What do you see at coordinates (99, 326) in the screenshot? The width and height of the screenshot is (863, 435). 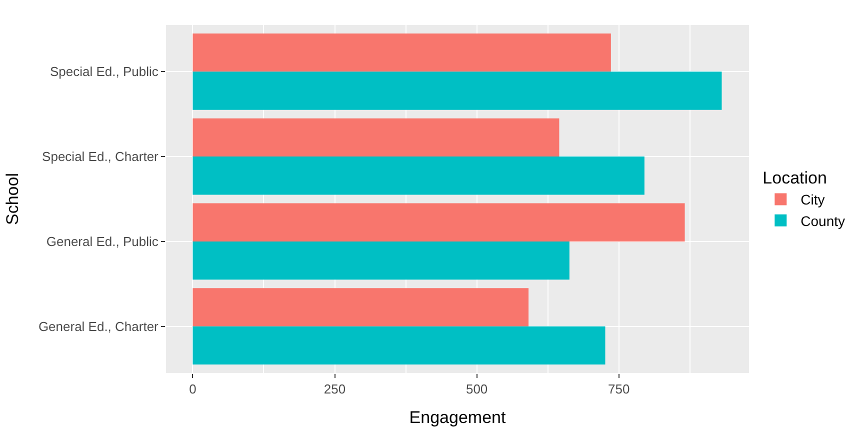 I see `y-tick-label: General Ed., Charter` at bounding box center [99, 326].